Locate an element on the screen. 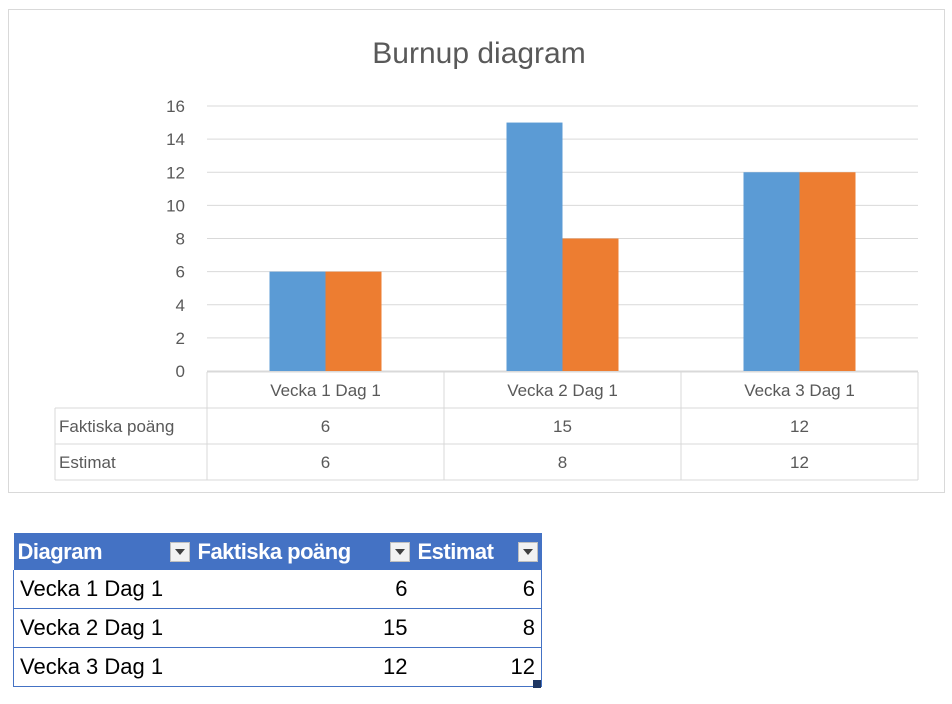 Image resolution: width=952 pixels, height=704 pixels. header-label: Diagram is located at coordinates (60, 551).